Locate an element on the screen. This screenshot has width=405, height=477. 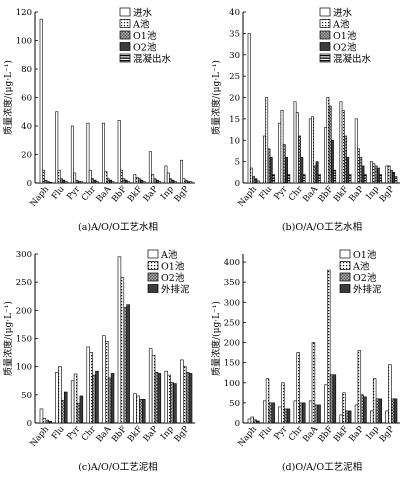
legend-label: A池 is located at coordinates (361, 267).